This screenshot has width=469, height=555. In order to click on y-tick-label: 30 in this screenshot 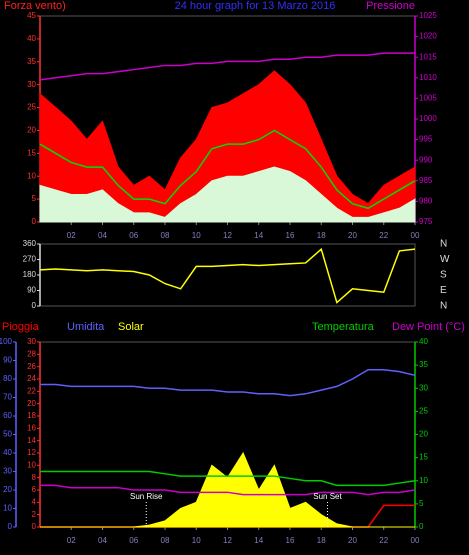, I will do `click(7, 471)`.